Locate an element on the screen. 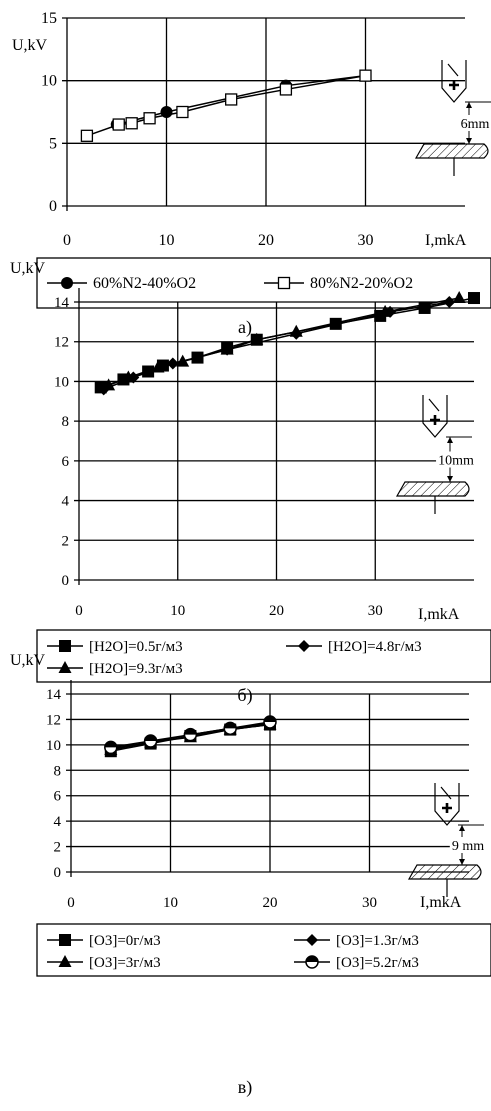  y-tick-label: 8 is located at coordinates (58, 771).